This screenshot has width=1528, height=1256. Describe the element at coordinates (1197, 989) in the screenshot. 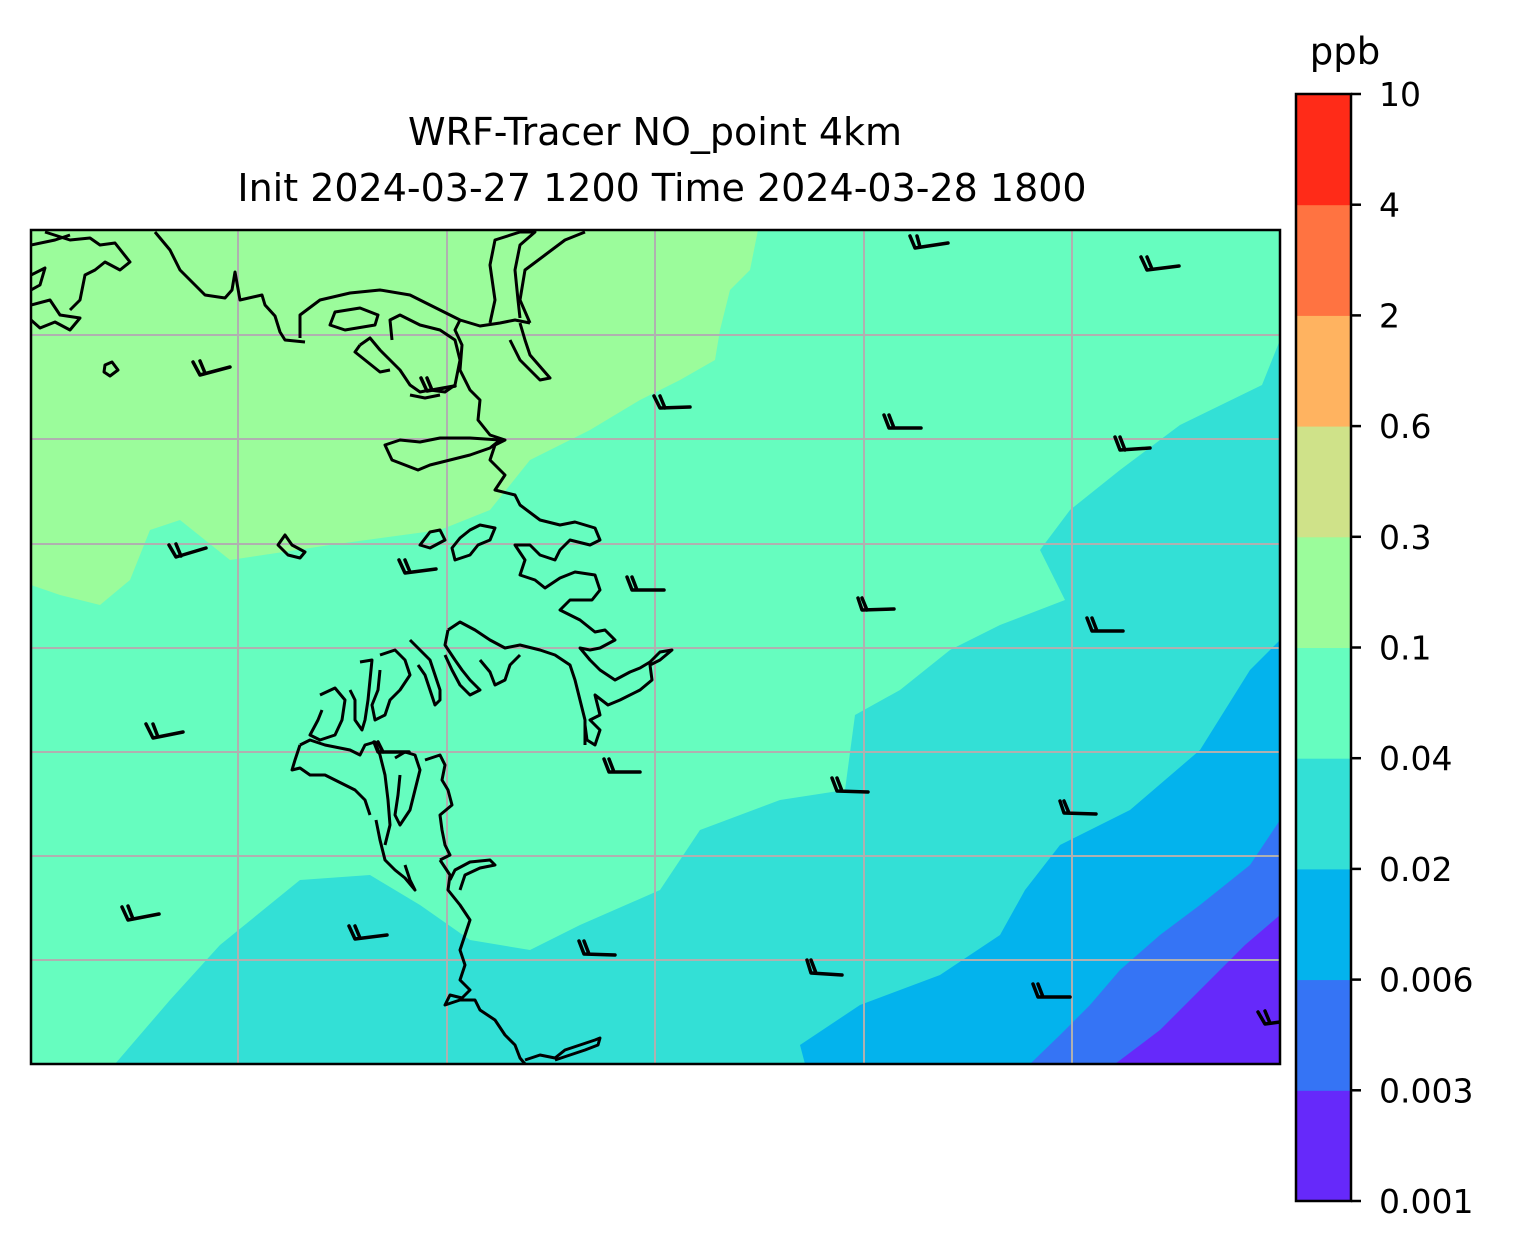

I see `concentration-band-0.001-0.003` at that location.